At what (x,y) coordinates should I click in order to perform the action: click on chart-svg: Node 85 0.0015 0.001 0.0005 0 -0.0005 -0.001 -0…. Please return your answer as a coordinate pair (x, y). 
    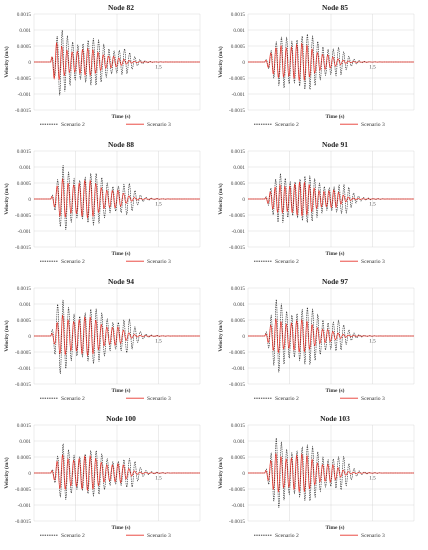
    Looking at the image, I should click on (316, 65).